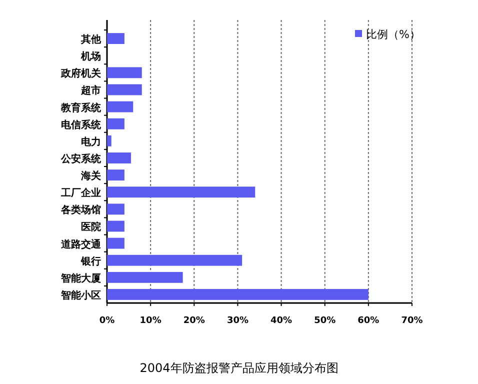  What do you see at coordinates (237, 321) in the screenshot?
I see `x-tick-label: 30%` at bounding box center [237, 321].